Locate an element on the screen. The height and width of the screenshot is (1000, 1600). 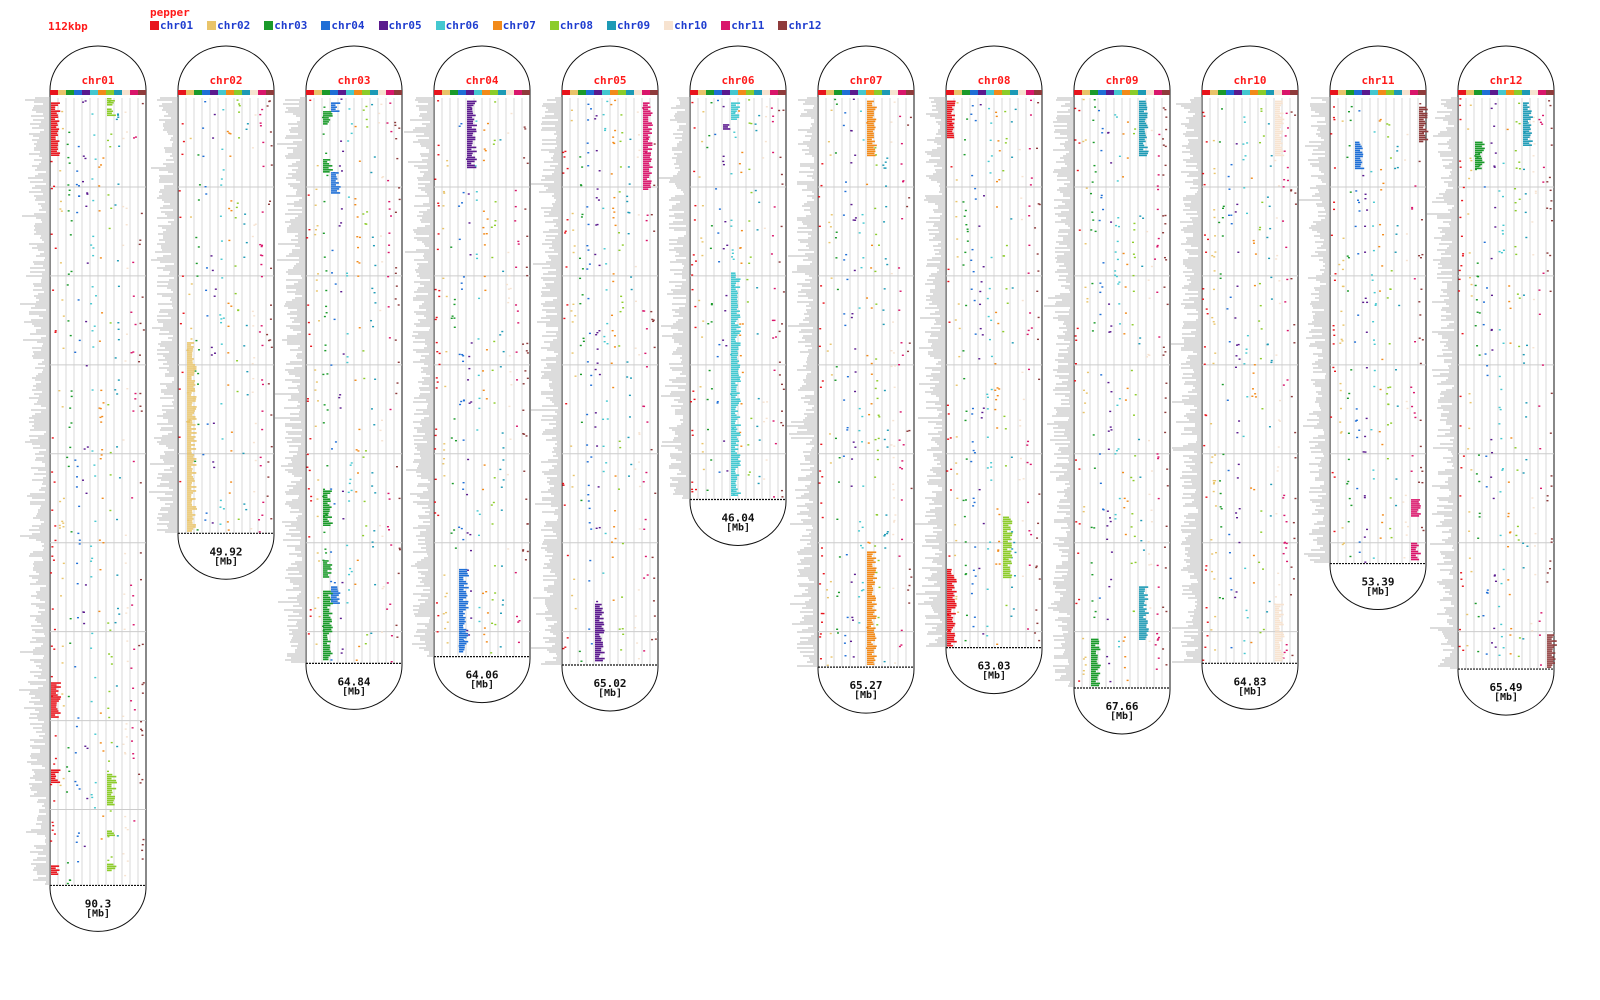
legend-swatch is located at coordinates (440, 25).